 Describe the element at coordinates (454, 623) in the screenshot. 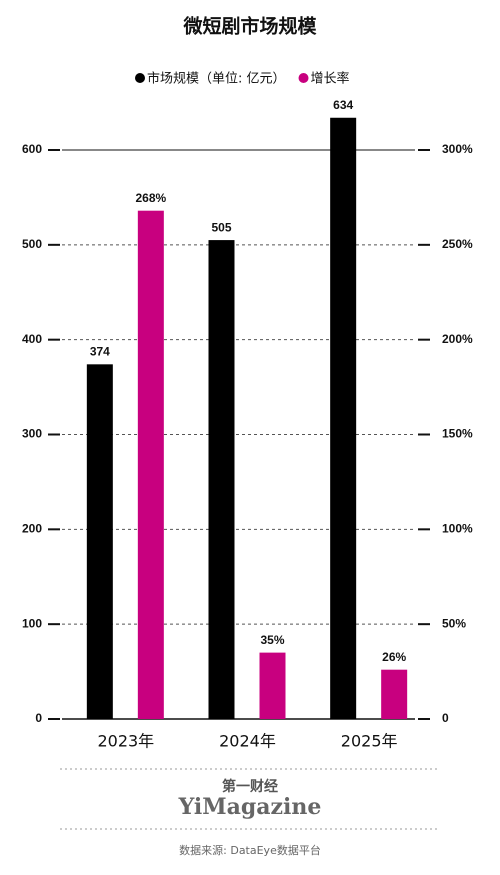

I see `y2-tick-label: 50%` at that location.